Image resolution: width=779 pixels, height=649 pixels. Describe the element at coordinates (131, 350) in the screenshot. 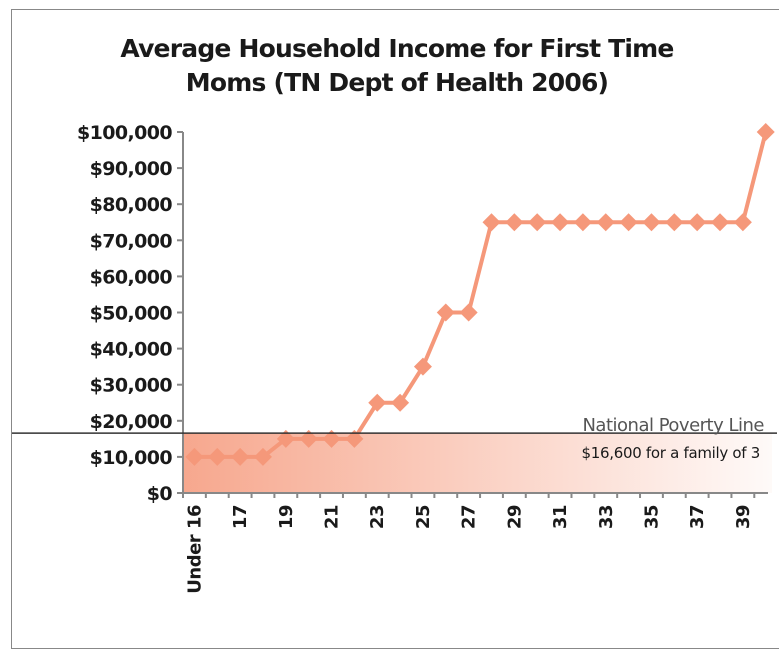

I see `y-tick-label: $40,000` at that location.